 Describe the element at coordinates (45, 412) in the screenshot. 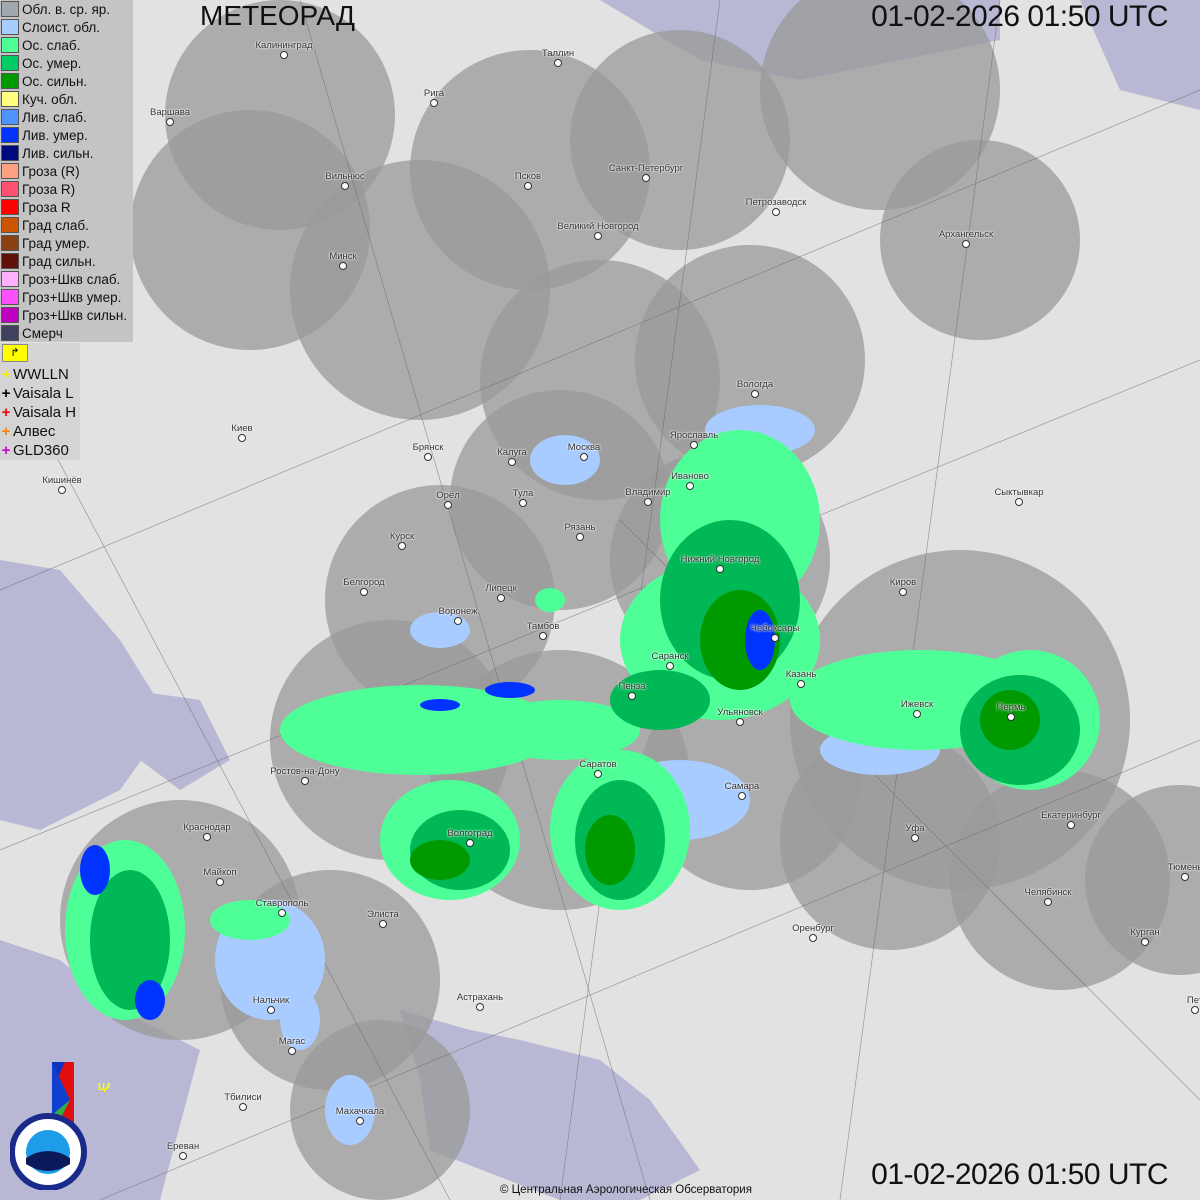

I see `lightning-network-label: Vaisala H` at that location.